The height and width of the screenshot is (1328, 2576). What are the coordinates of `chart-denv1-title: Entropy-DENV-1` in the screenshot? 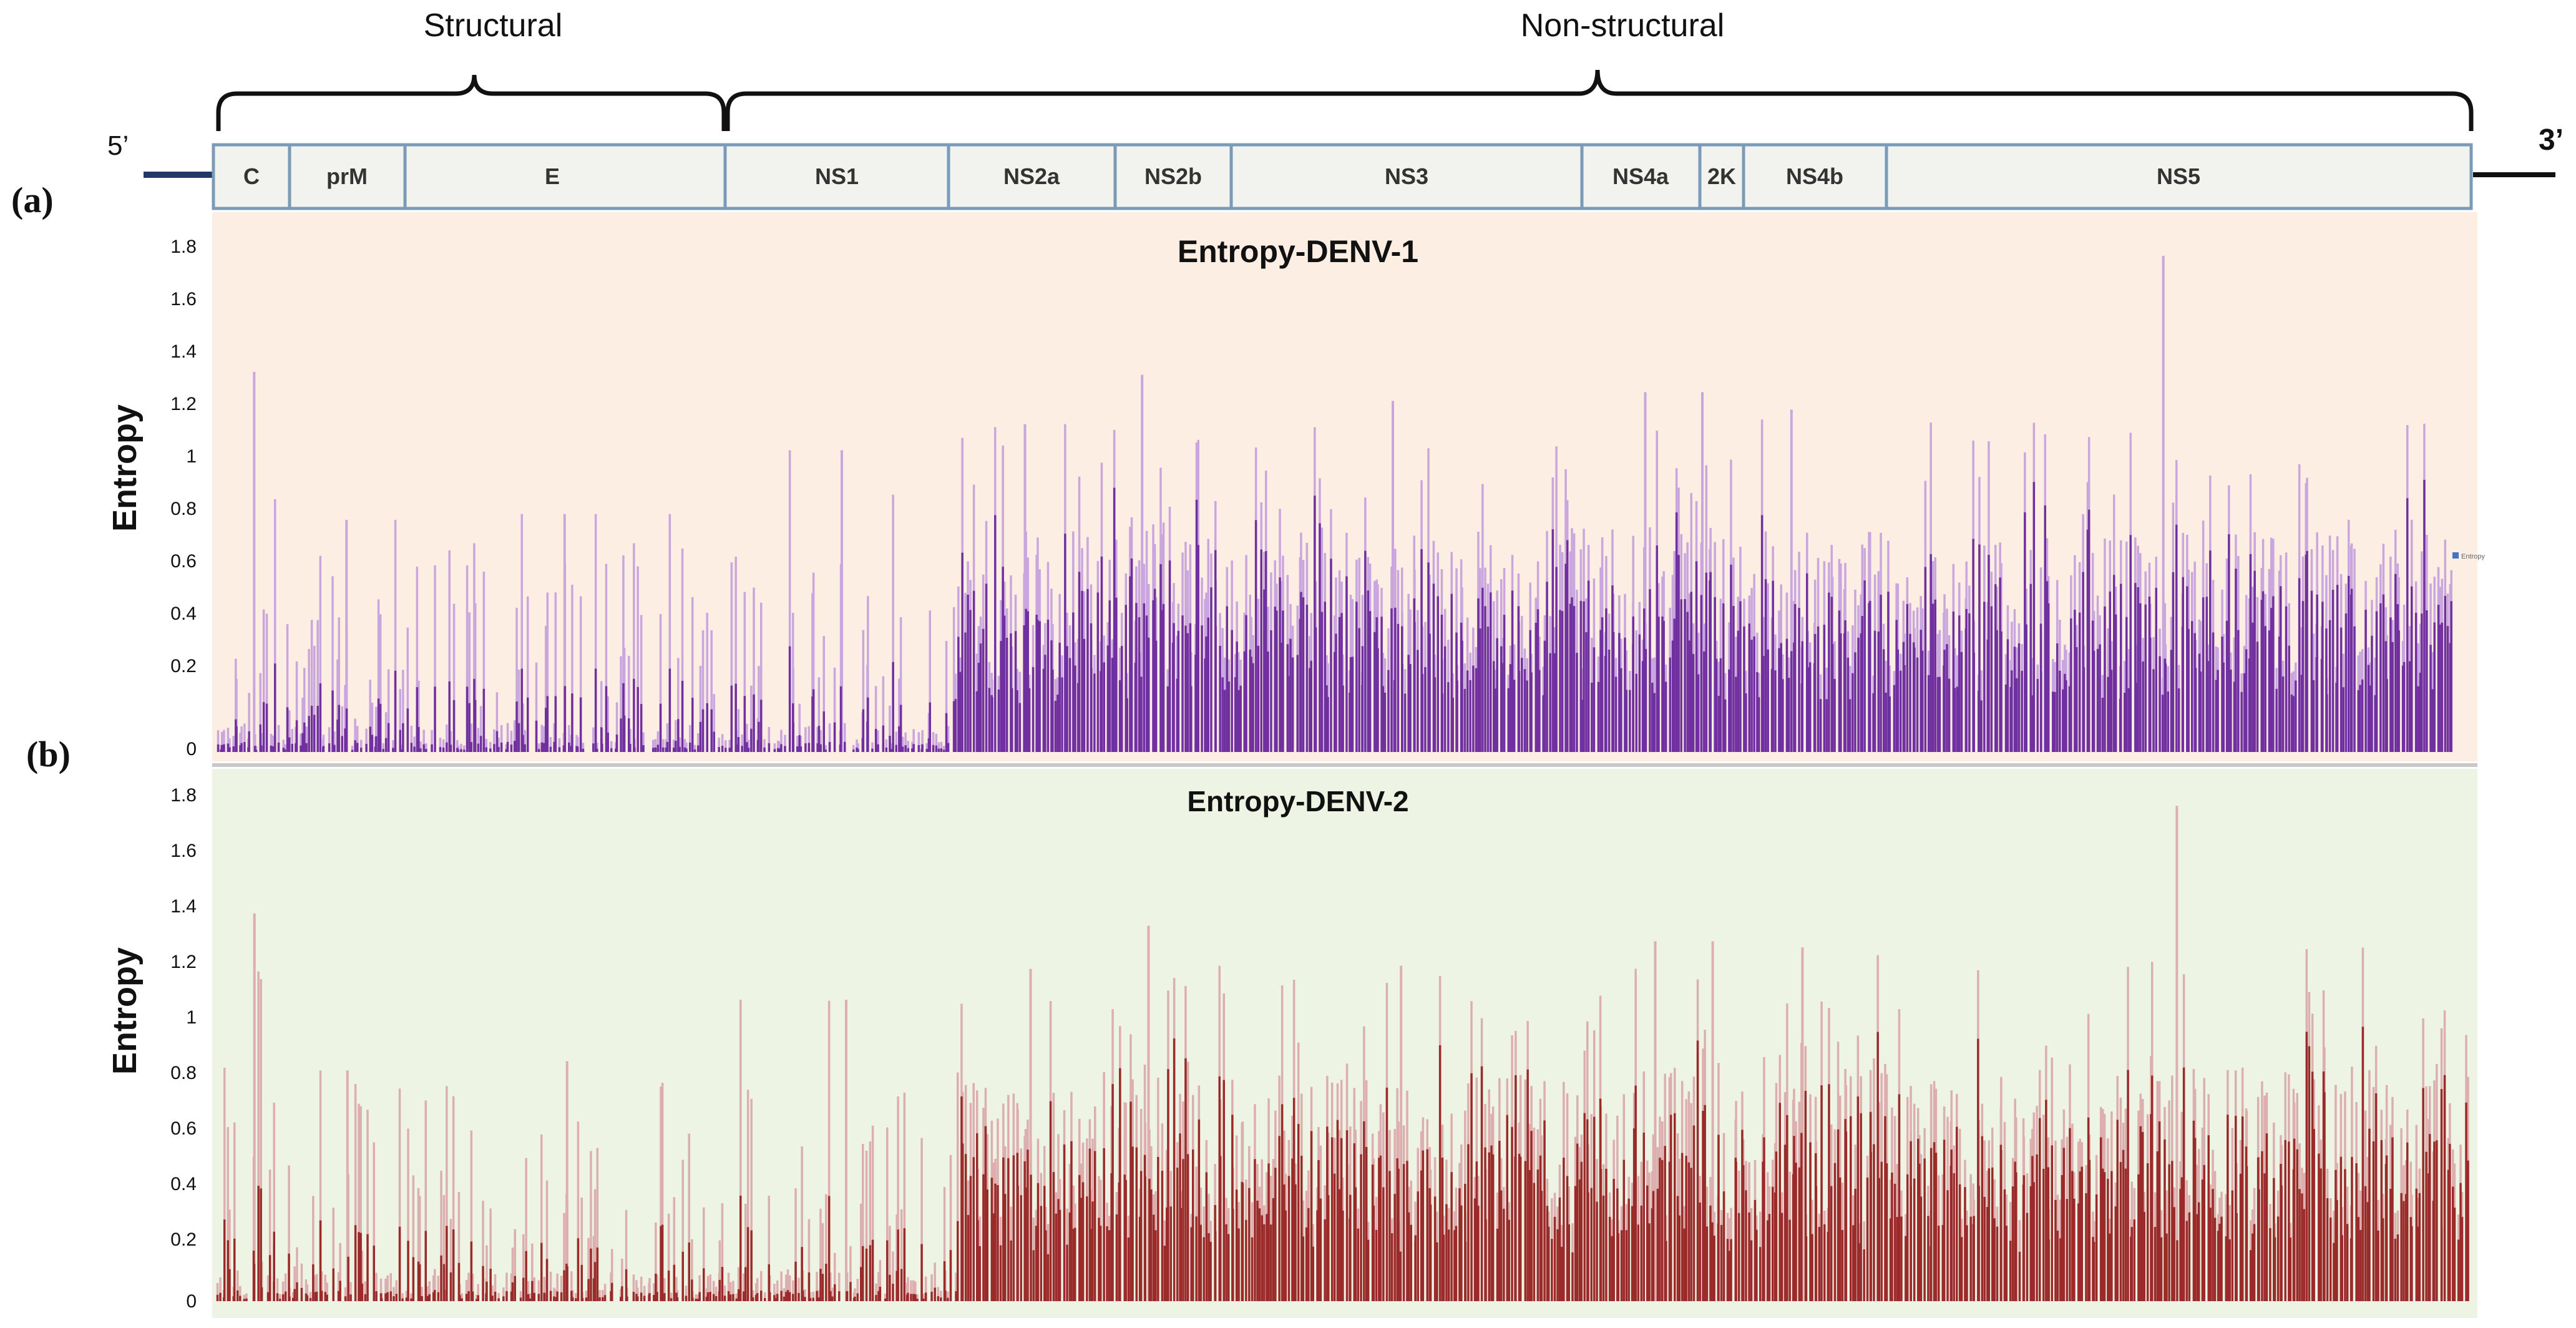 It's located at (1298, 251).